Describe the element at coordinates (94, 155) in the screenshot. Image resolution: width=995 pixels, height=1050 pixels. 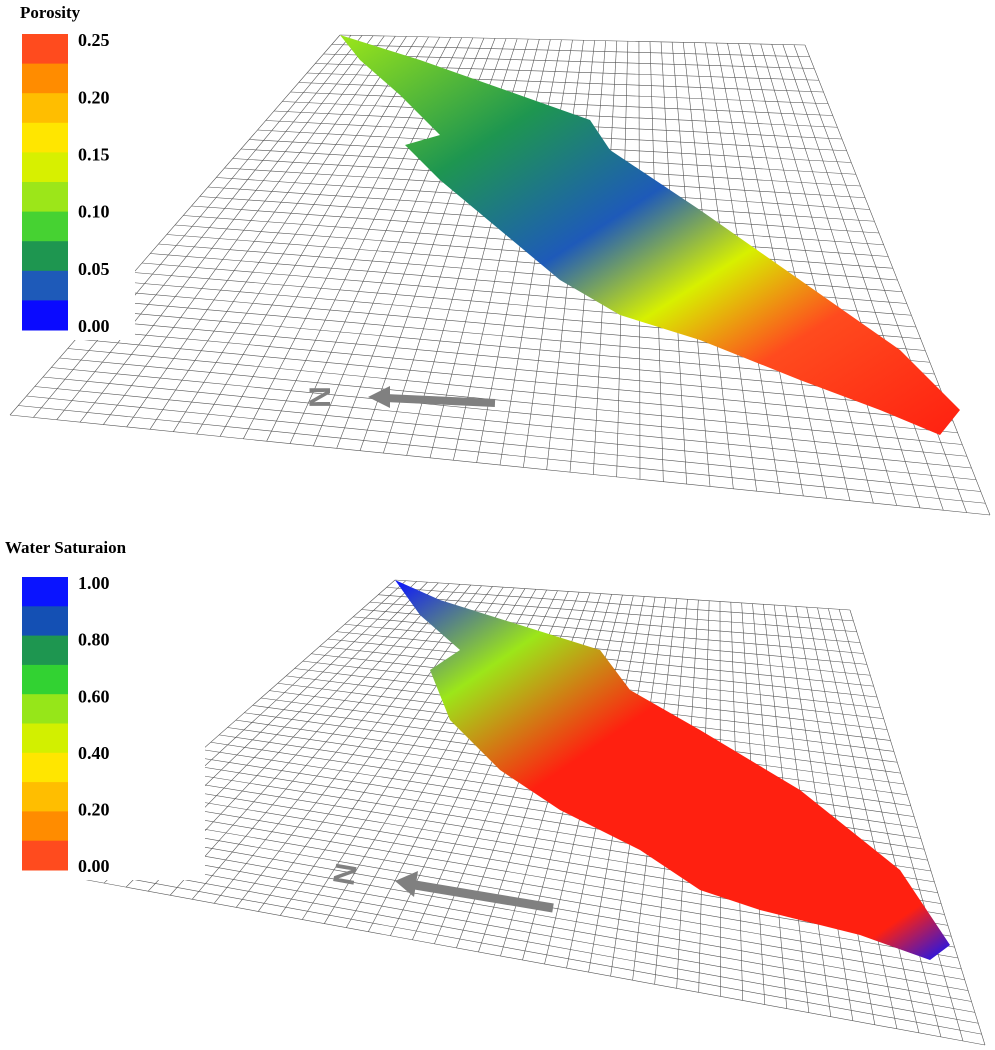
I see `colorbar-label: 0.15` at that location.